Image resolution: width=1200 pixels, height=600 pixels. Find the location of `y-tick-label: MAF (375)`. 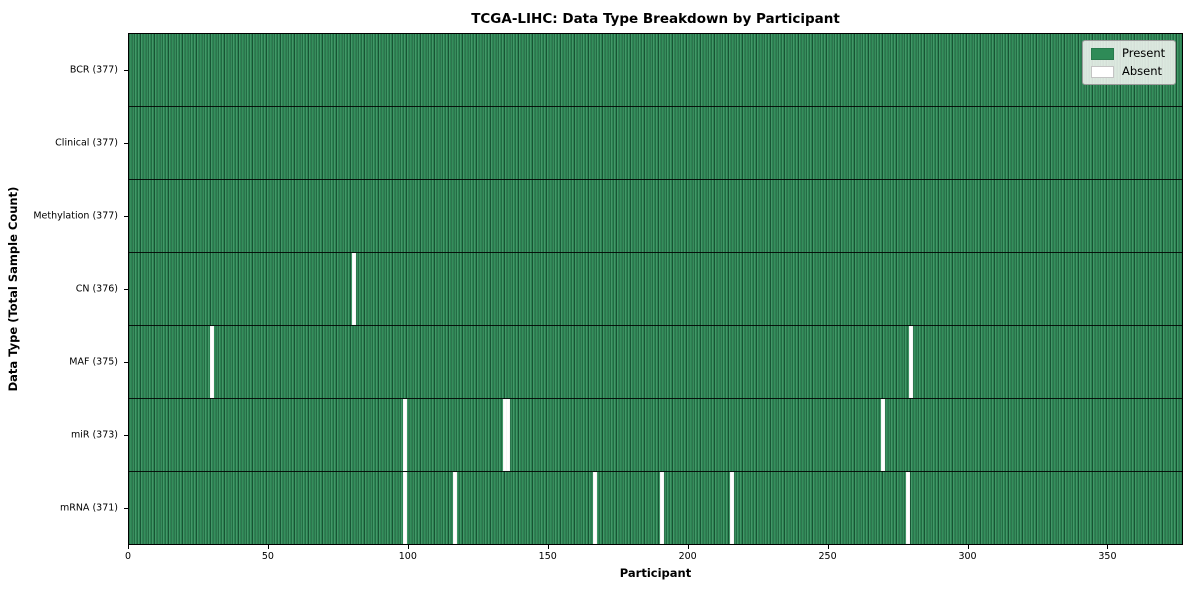

y-tick-label: MAF (375) is located at coordinates (93, 362).